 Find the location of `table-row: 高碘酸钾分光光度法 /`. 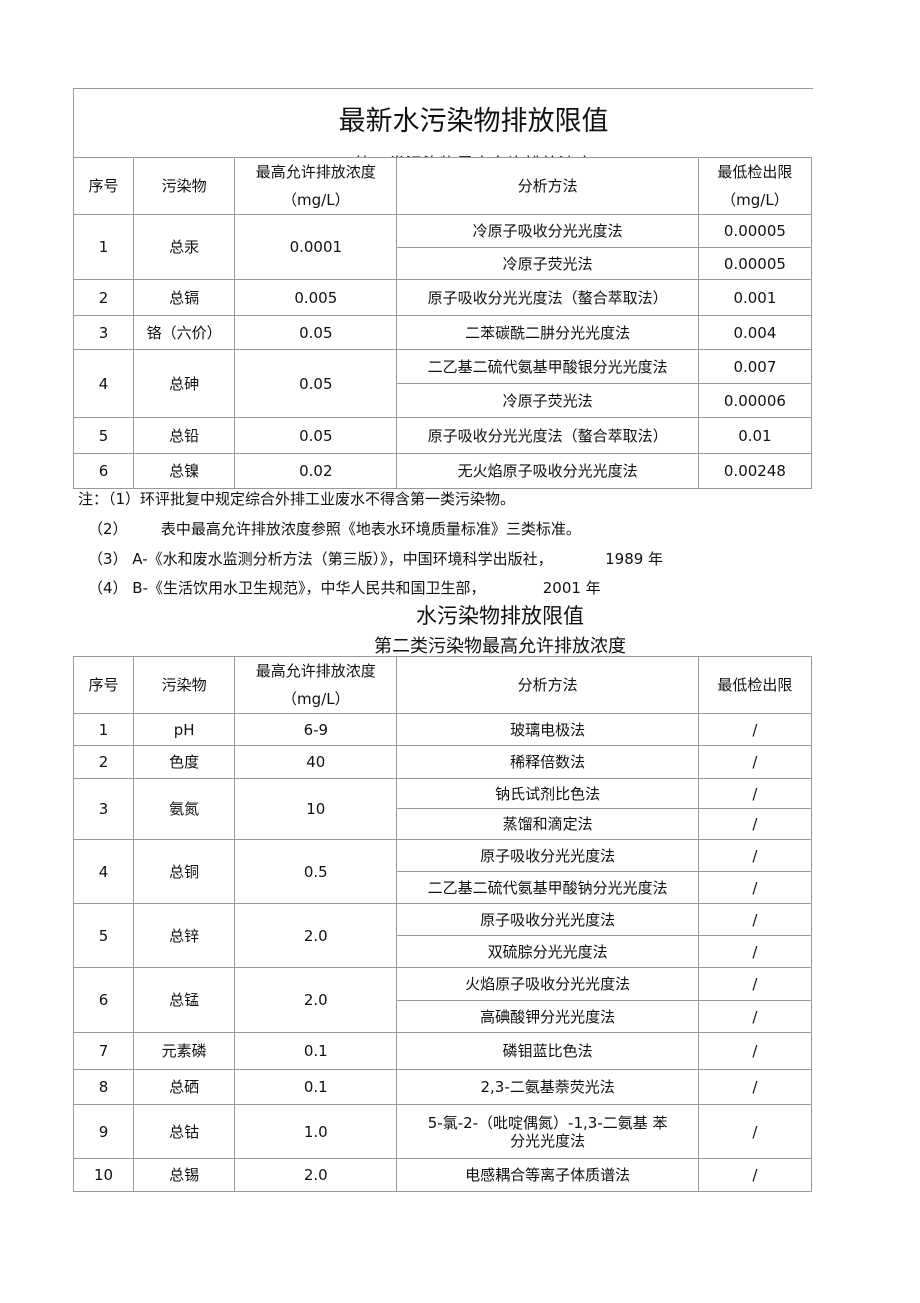

table-row: 高碘酸钾分光光度法 / is located at coordinates (443, 1016).